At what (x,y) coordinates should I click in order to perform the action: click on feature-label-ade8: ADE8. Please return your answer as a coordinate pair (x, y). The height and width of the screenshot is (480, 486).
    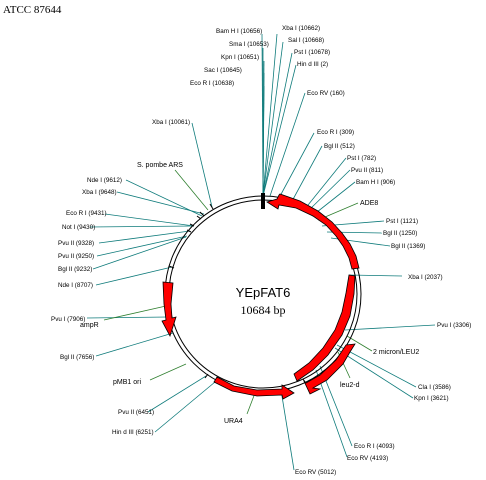
    Looking at the image, I should click on (369, 203).